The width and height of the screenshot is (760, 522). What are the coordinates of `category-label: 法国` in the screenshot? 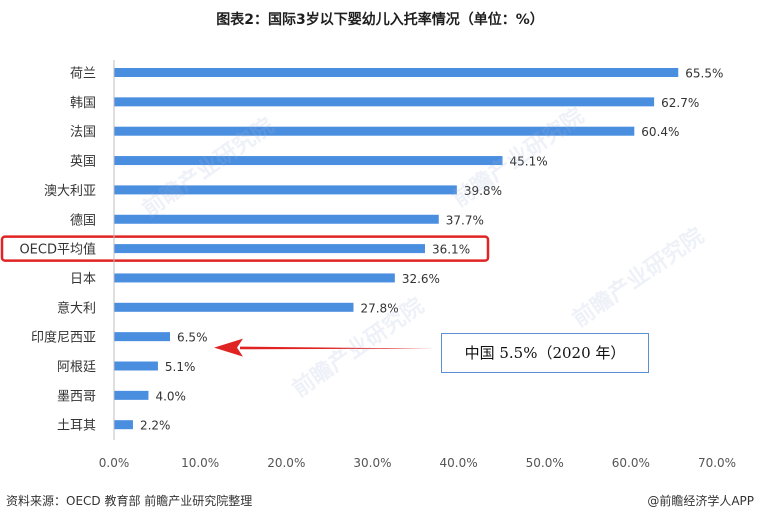 It's located at (83, 132).